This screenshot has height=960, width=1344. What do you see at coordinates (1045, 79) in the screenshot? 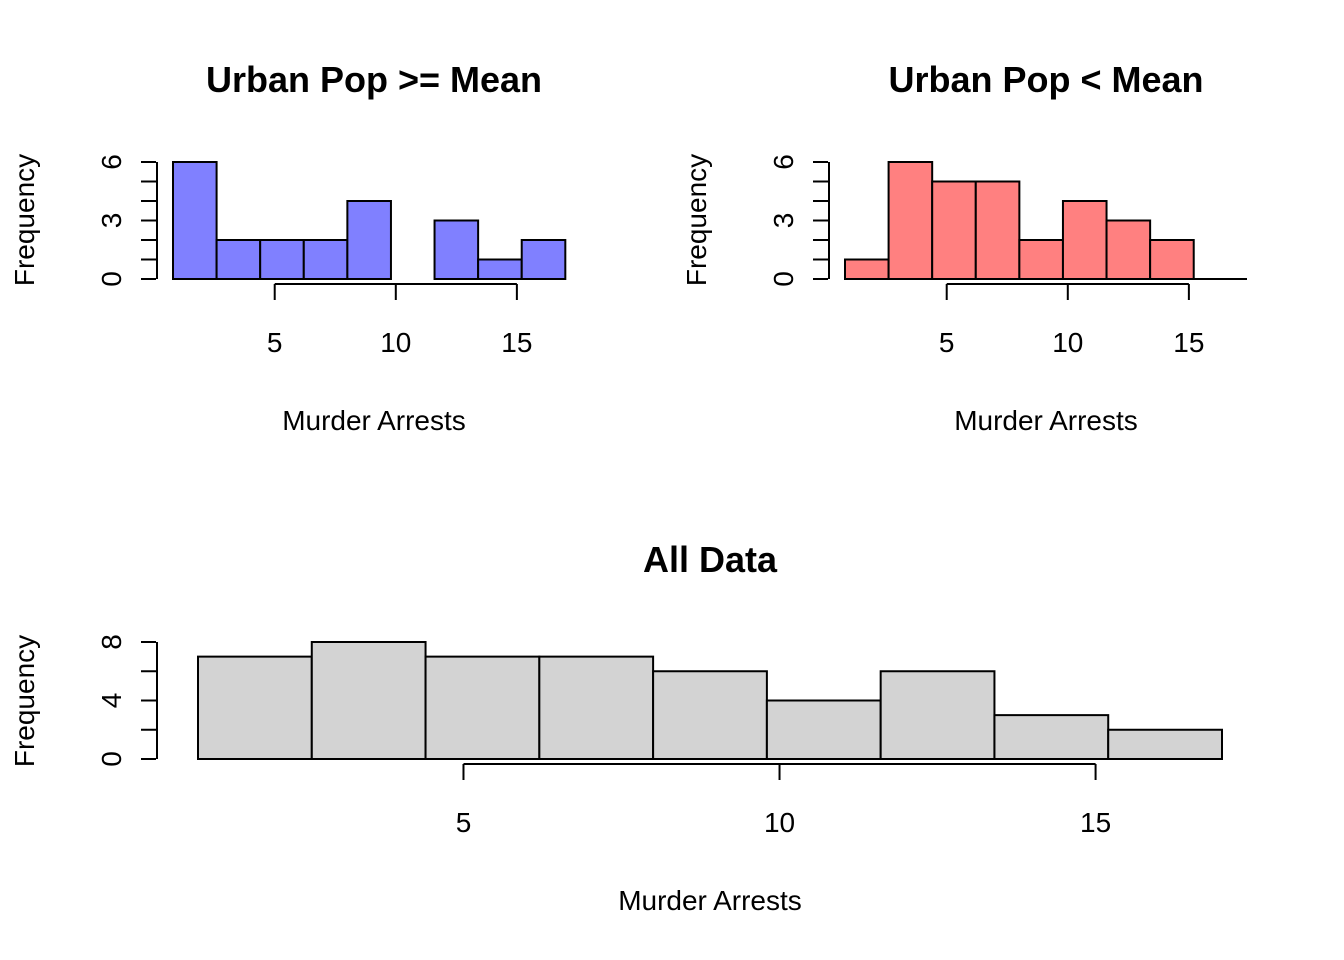
I see `panel-title: Urban Pop < Mean` at bounding box center [1045, 79].